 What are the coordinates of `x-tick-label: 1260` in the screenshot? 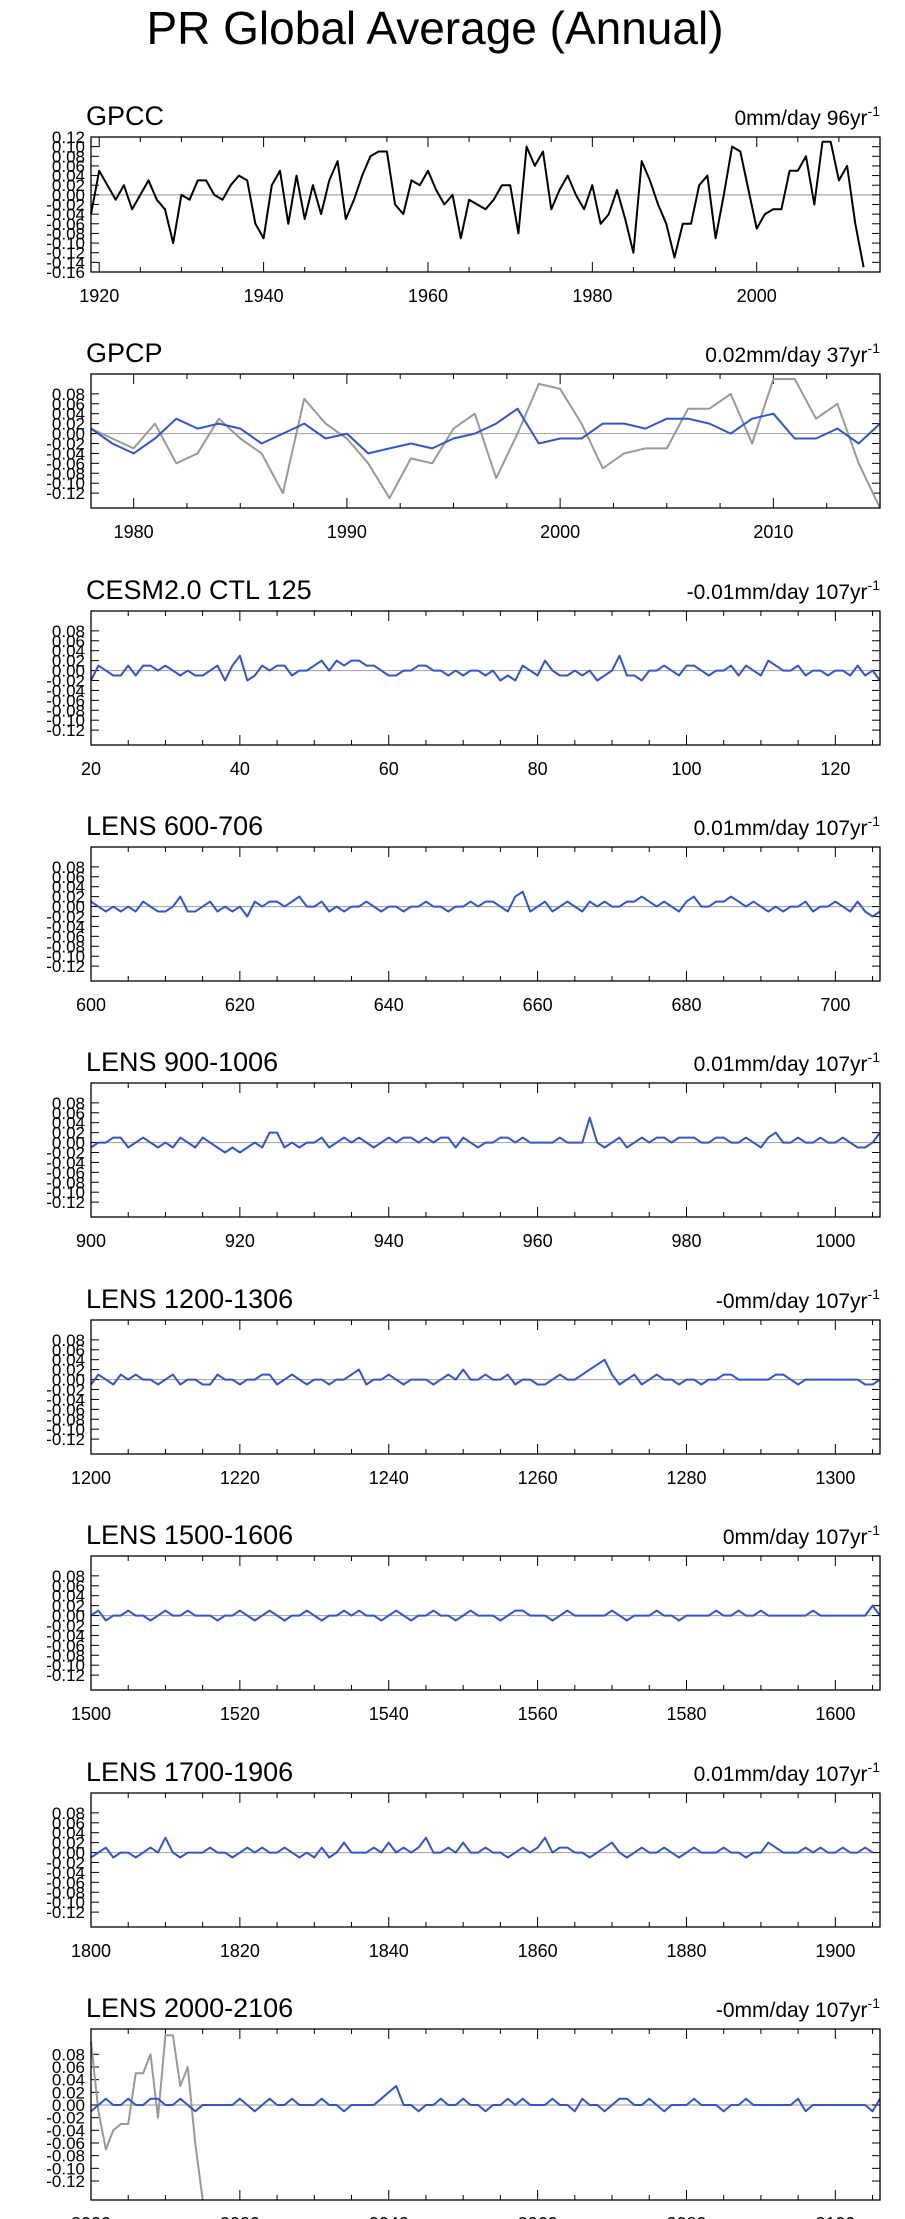 It's located at (538, 1478).